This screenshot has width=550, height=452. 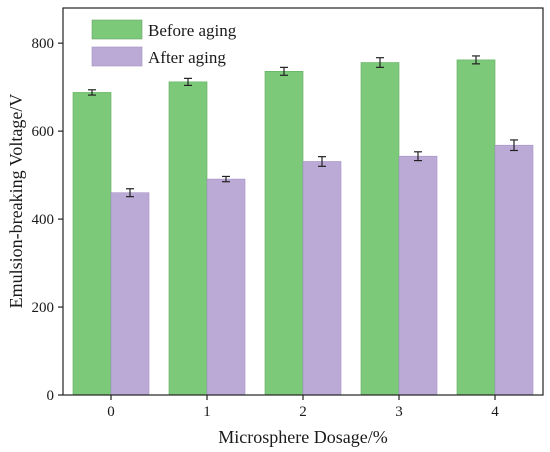 I want to click on y-tick-label-0: 0, so click(x=51, y=396).